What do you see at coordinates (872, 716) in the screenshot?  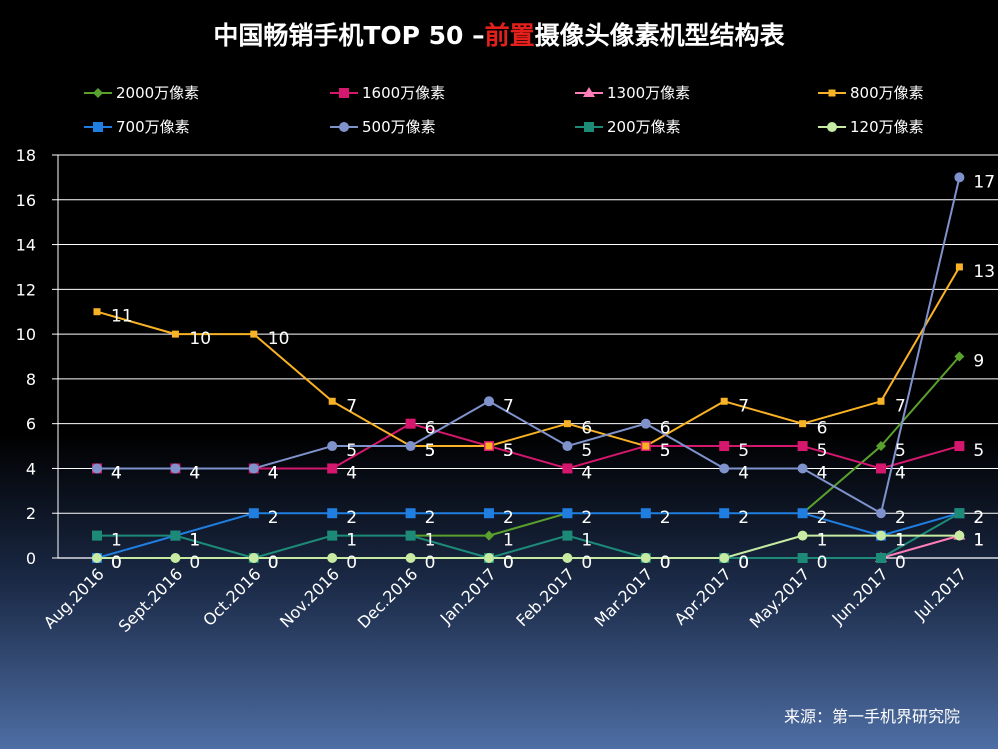 I see `source-note: 来源：第一手机界研究院` at bounding box center [872, 716].